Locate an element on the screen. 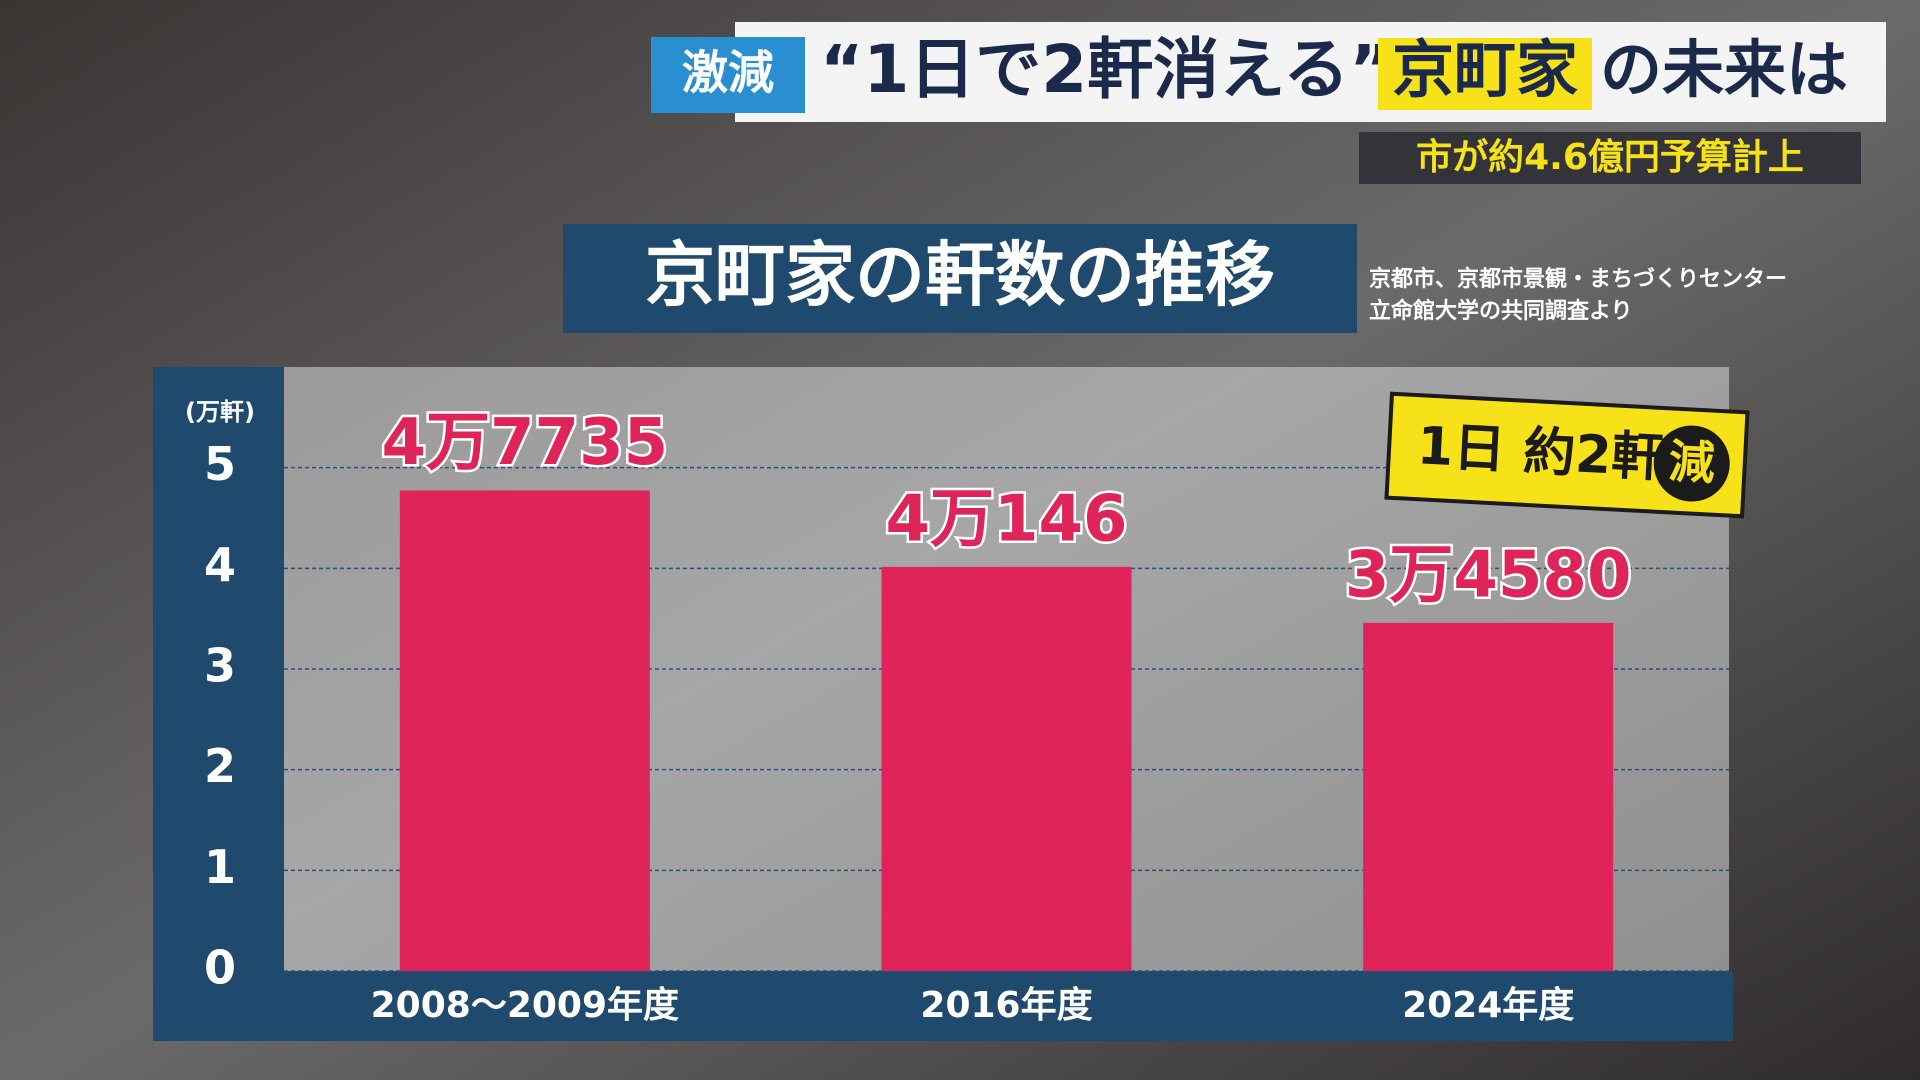 Image resolution: width=1920 pixels, height=1084 pixels. x-tick-label: 2024年度 is located at coordinates (1488, 1005).